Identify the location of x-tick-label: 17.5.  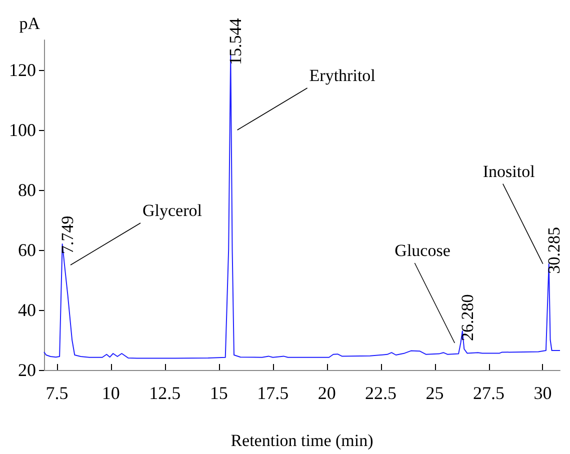
(273, 393).